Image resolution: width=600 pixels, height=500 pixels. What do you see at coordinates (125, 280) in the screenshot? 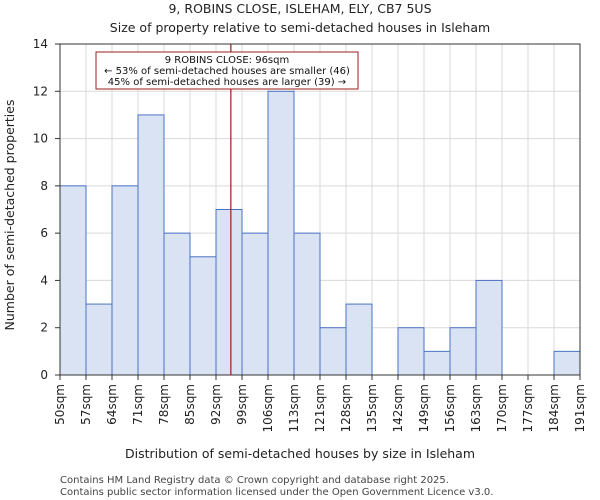
I see `bar-64sqm` at bounding box center [125, 280].